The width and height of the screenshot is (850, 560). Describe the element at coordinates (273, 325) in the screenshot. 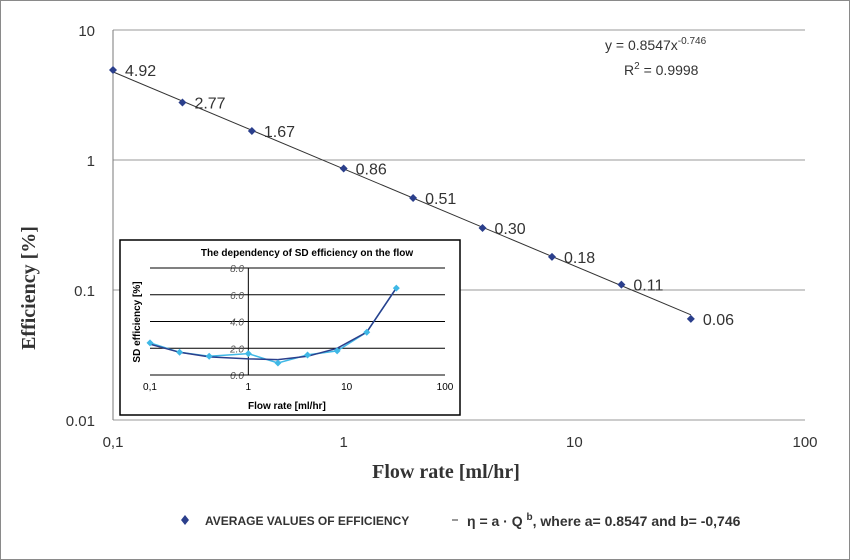

I see `inset-series` at that location.